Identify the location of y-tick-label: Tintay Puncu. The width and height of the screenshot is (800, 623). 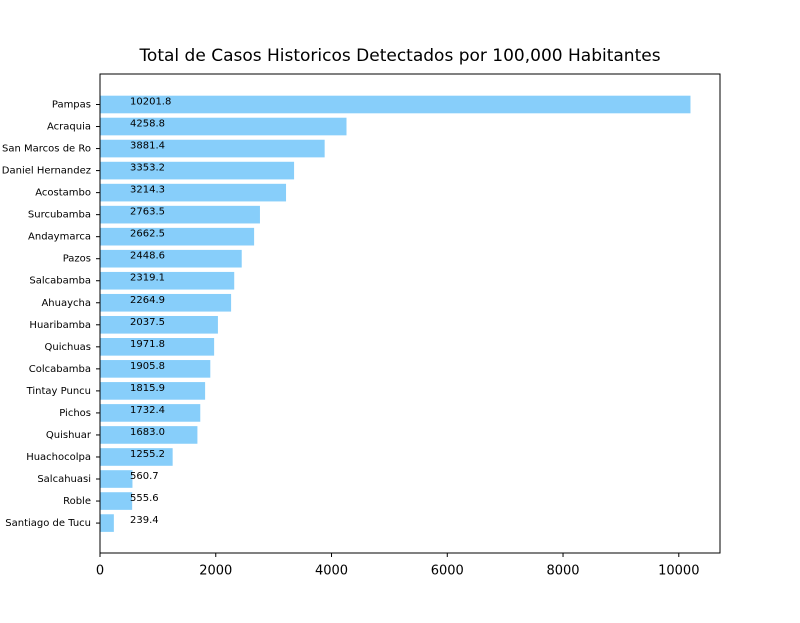
(58, 391).